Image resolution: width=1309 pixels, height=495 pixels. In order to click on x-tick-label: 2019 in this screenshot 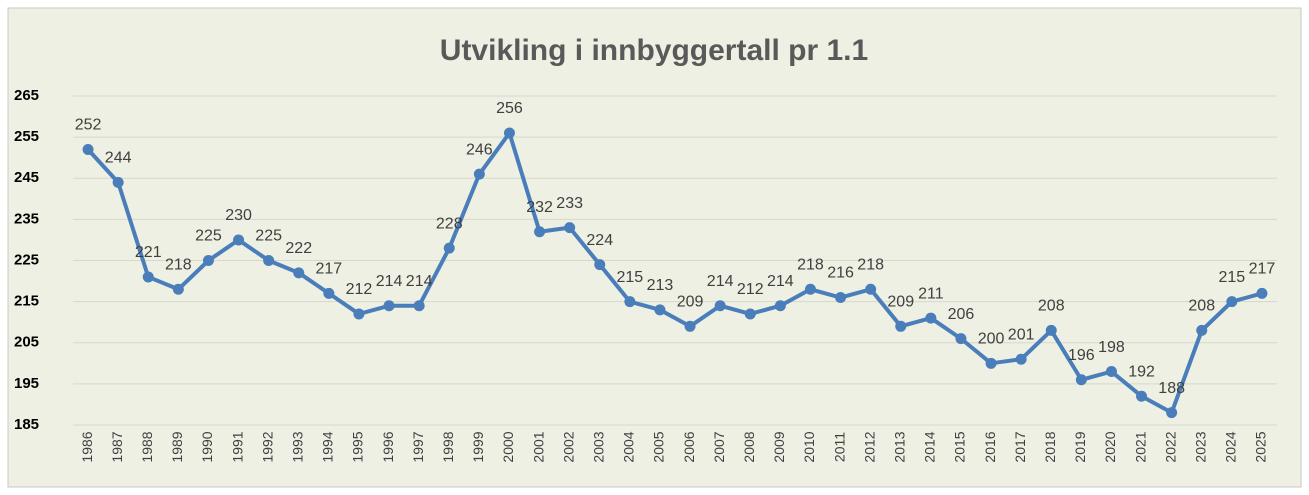, I will do `click(1080, 446)`.